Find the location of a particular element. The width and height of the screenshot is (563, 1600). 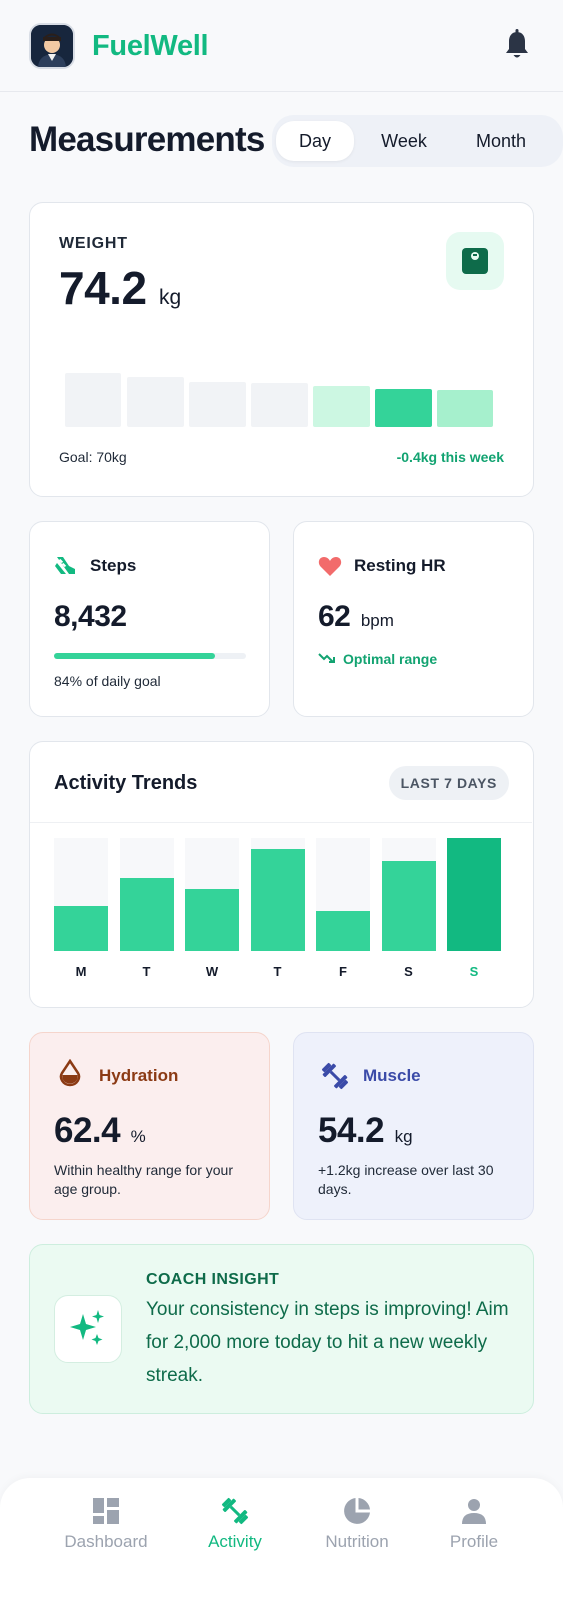

hydration-value: 62.4 is located at coordinates (87, 1130).